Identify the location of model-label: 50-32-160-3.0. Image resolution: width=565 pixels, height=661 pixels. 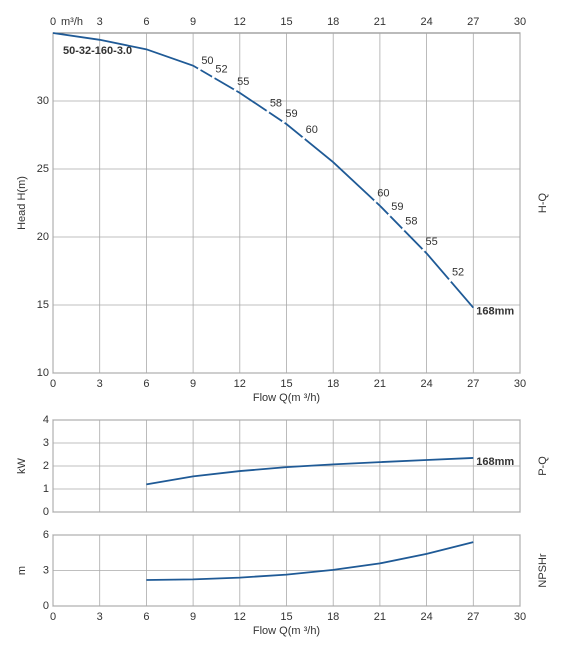
(97, 51).